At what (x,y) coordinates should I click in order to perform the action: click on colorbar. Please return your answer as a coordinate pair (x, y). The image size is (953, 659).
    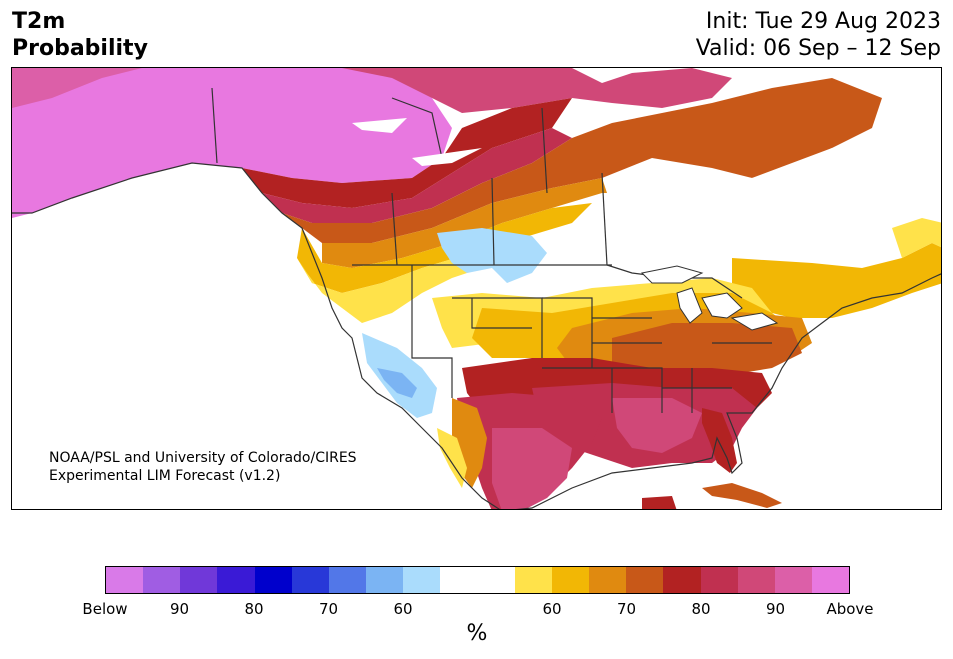
    Looking at the image, I should click on (477, 580).